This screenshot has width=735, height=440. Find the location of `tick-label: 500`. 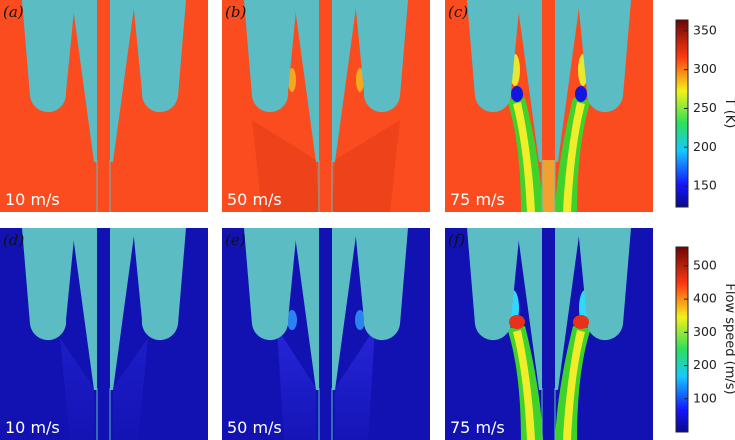

tick-label: 500 is located at coordinates (705, 264).